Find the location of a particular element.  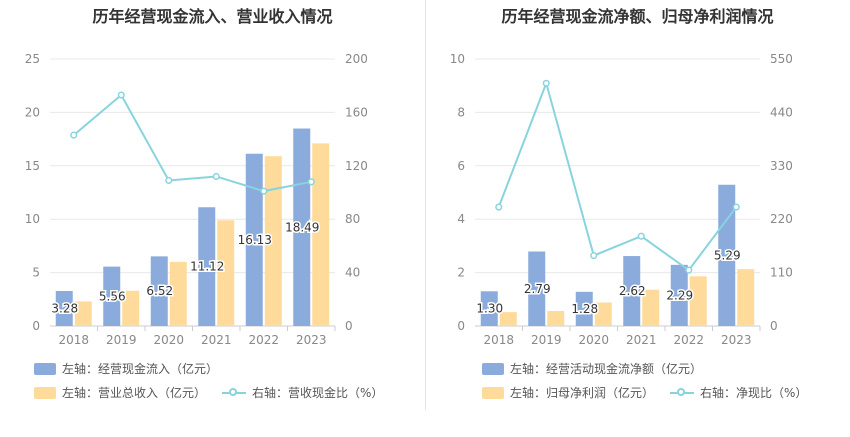

left-data-label: 11.12 is located at coordinates (207, 267).